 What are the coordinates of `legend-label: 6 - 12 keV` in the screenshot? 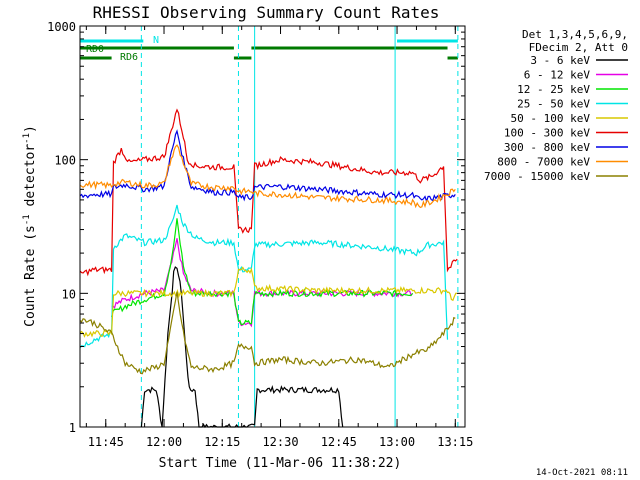 It's located at (557, 75).